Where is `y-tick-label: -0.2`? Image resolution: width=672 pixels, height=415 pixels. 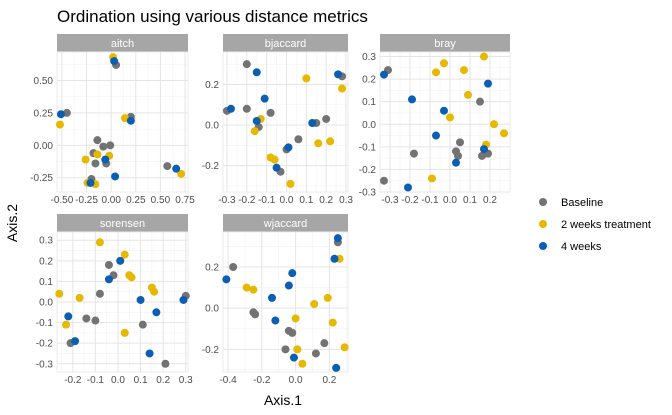 y-tick-label: -0.2 is located at coordinates (211, 166).